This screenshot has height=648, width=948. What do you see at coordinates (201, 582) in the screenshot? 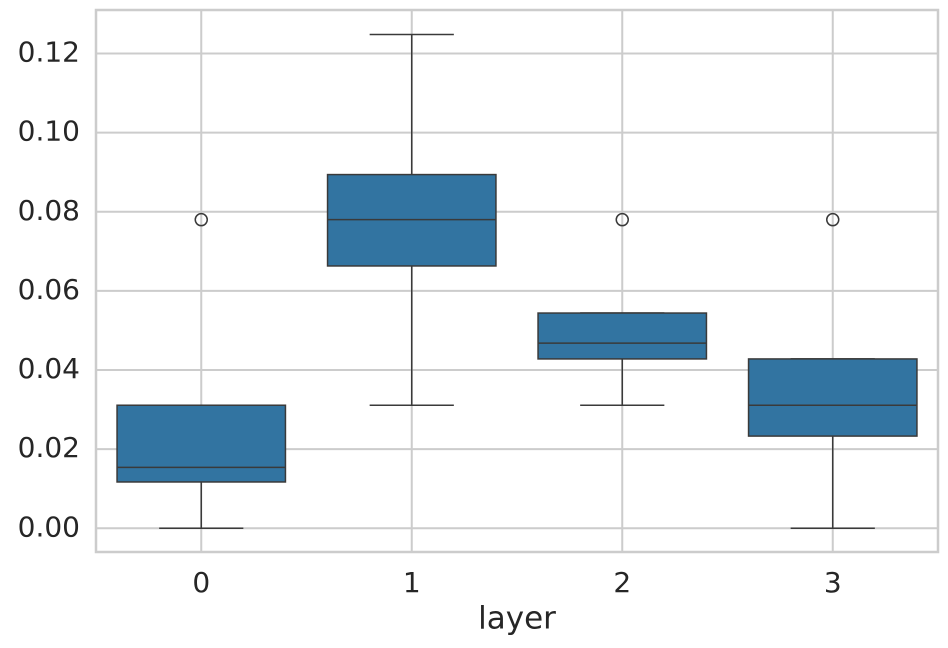
I see `x-tick-label: 0` at bounding box center [201, 582].